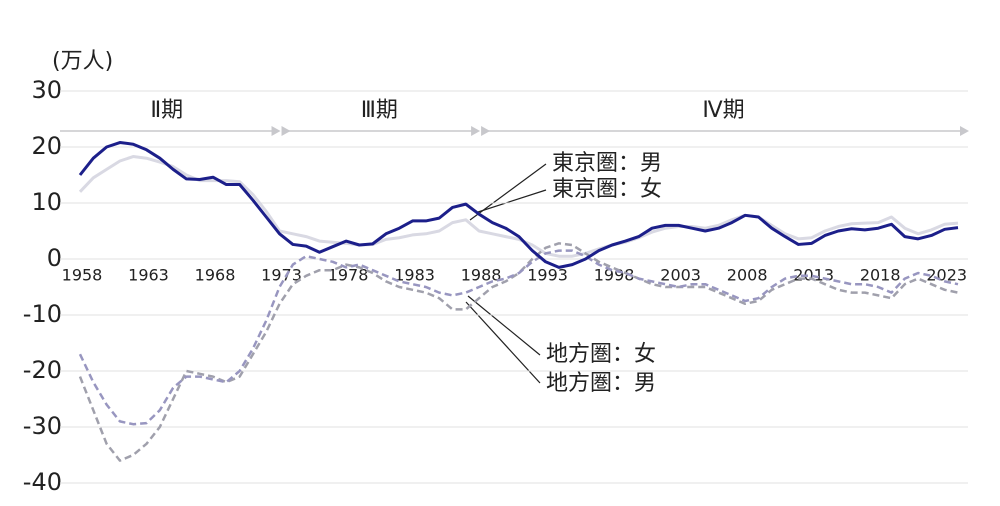  I want to click on x-tick-label: 1963, so click(148, 275).